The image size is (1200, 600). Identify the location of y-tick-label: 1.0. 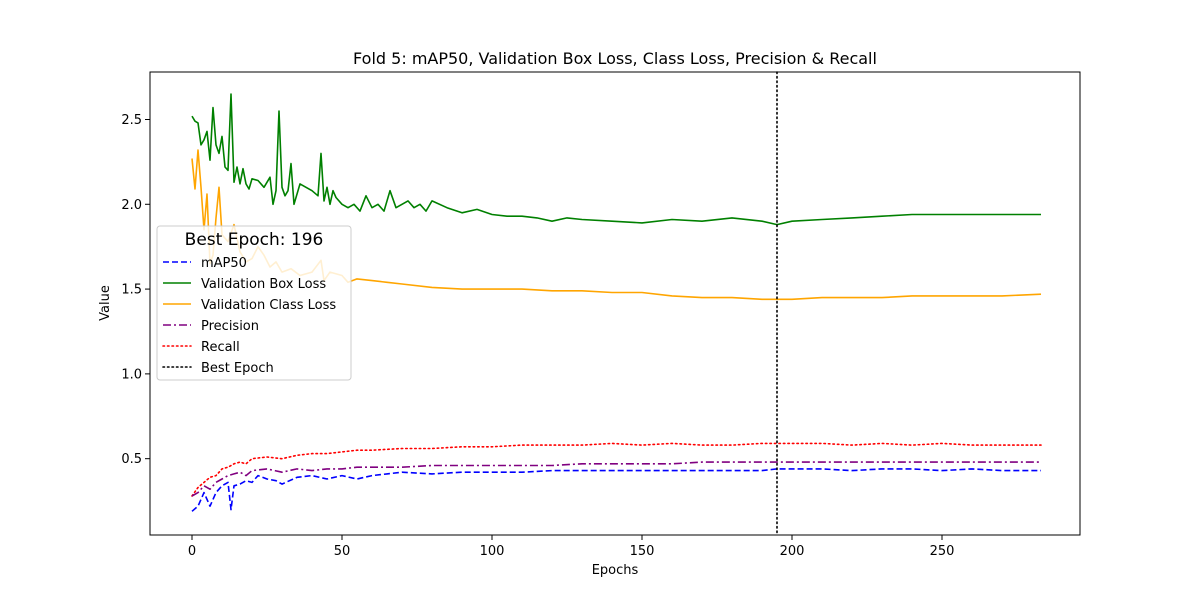
(131, 374).